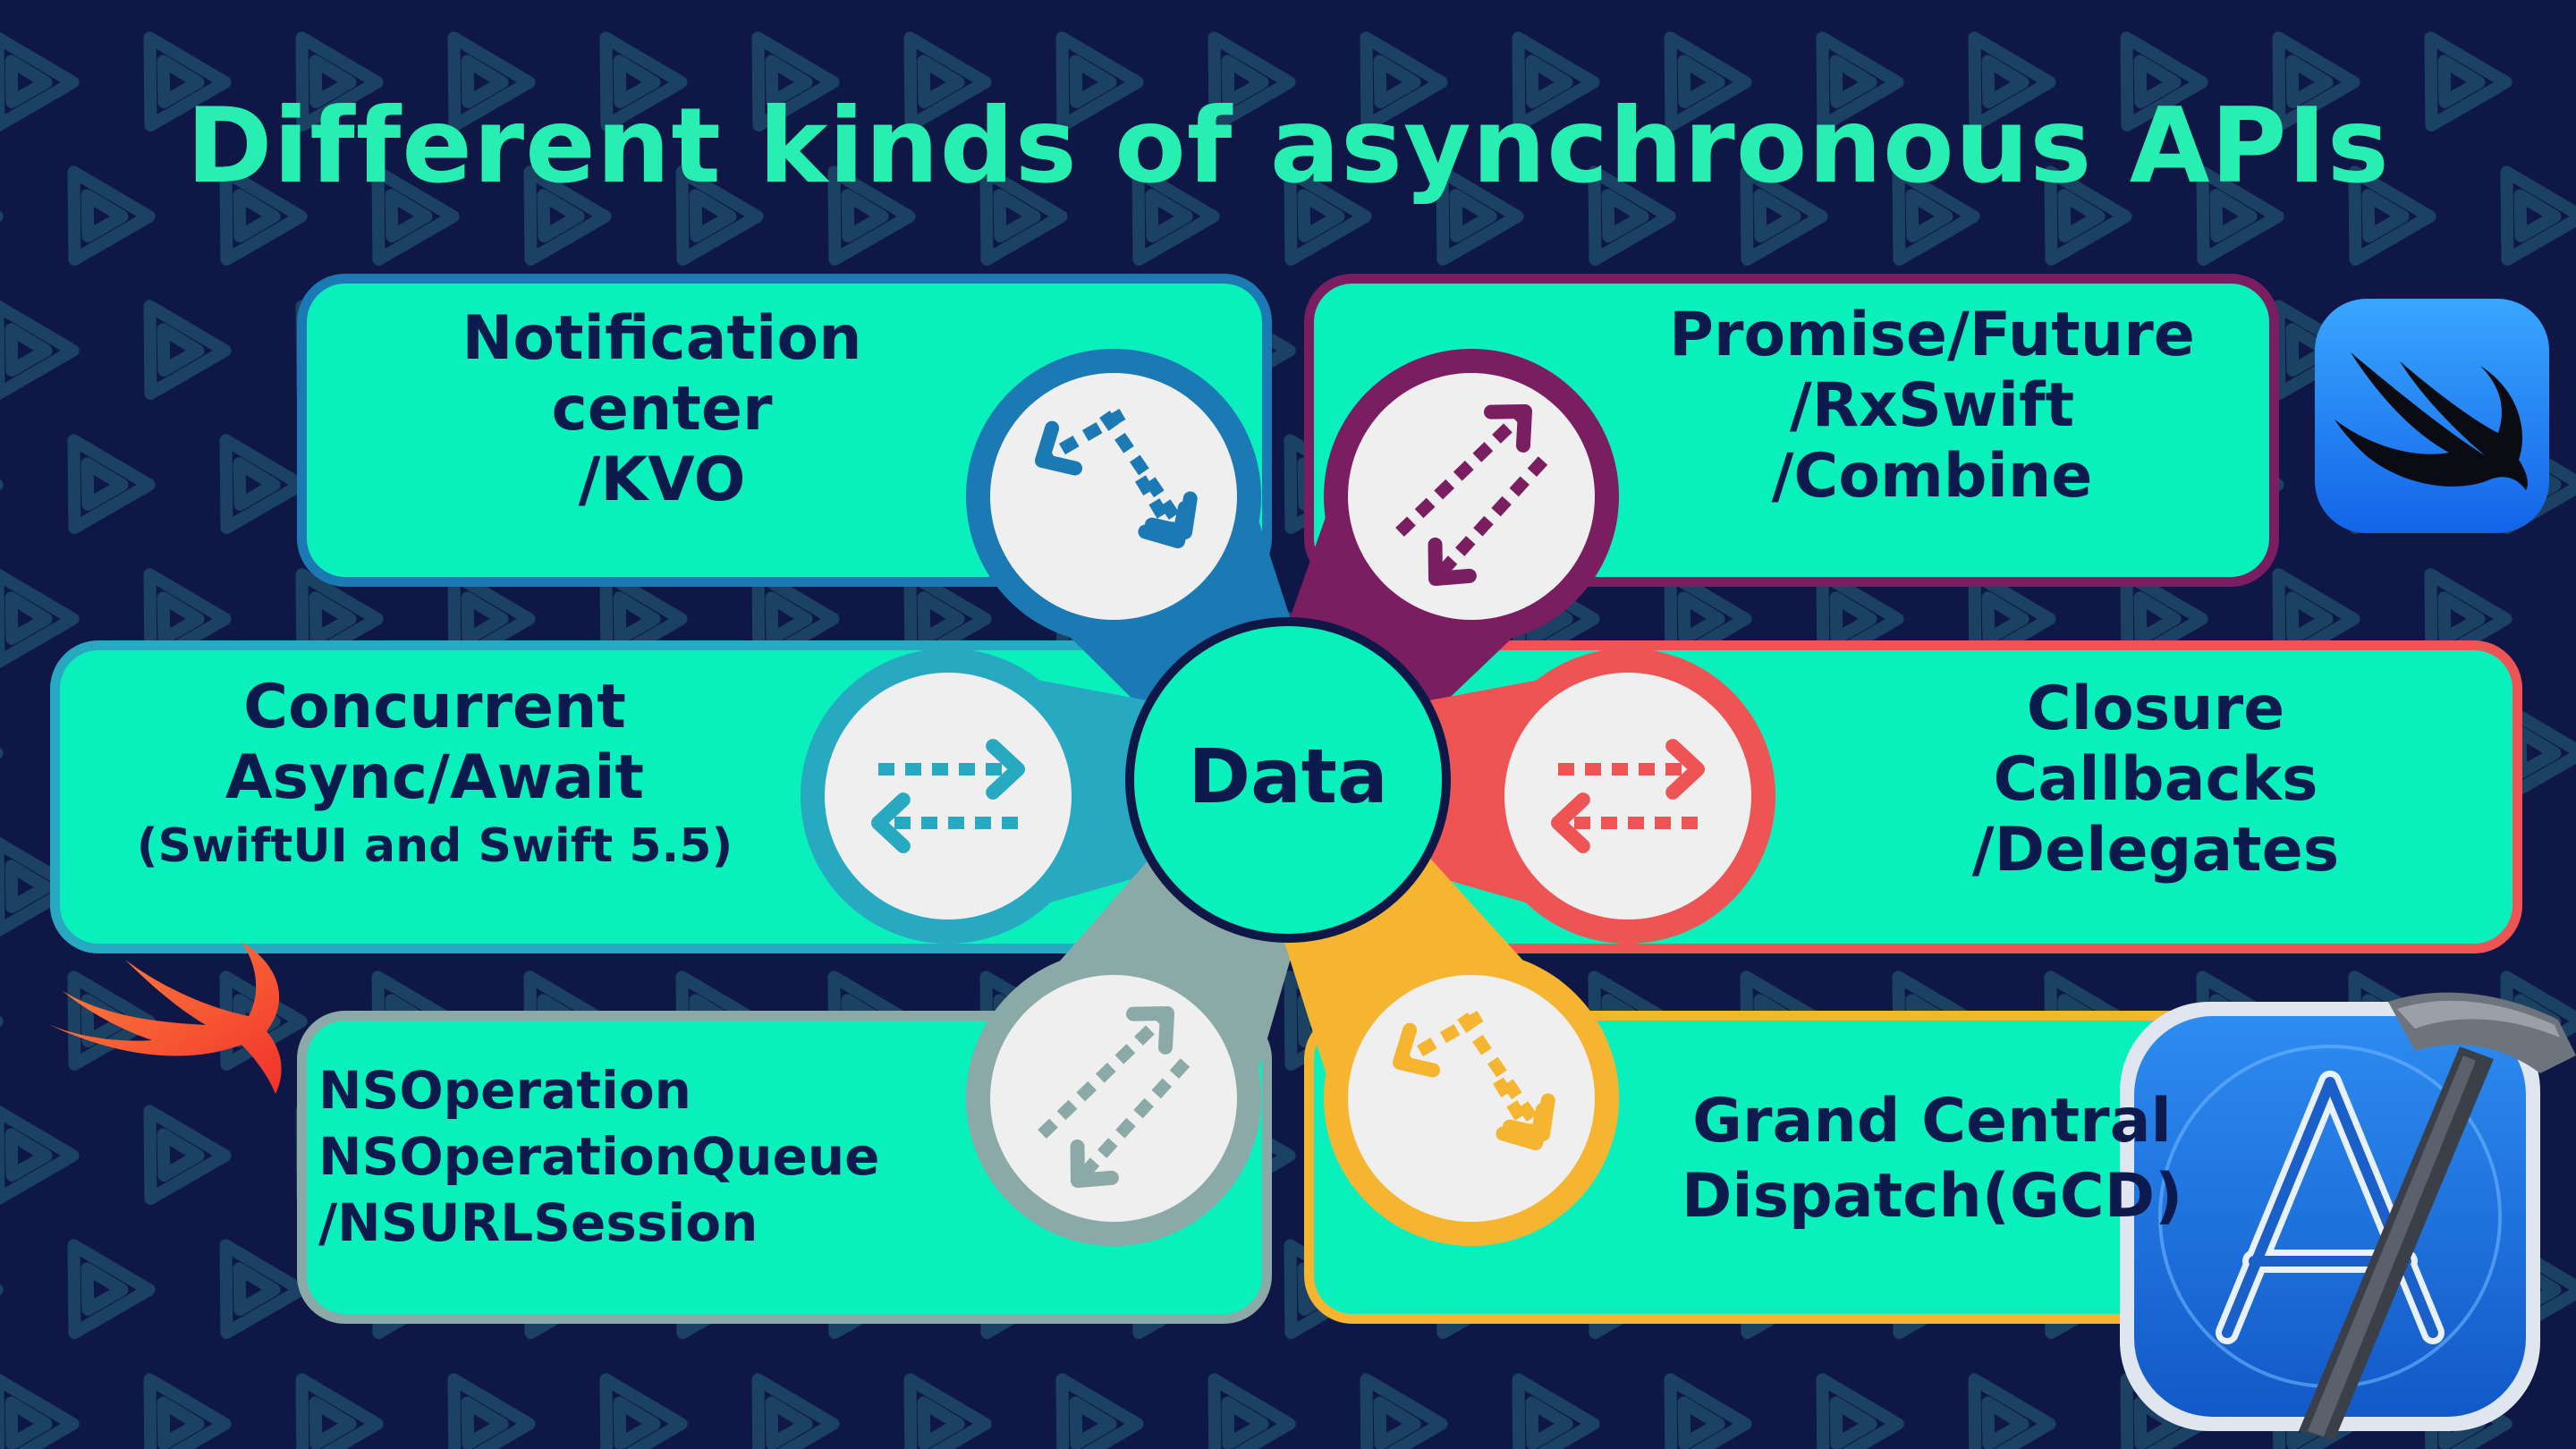  What do you see at coordinates (163, 1018) in the screenshot?
I see `swift-logo-icon` at bounding box center [163, 1018].